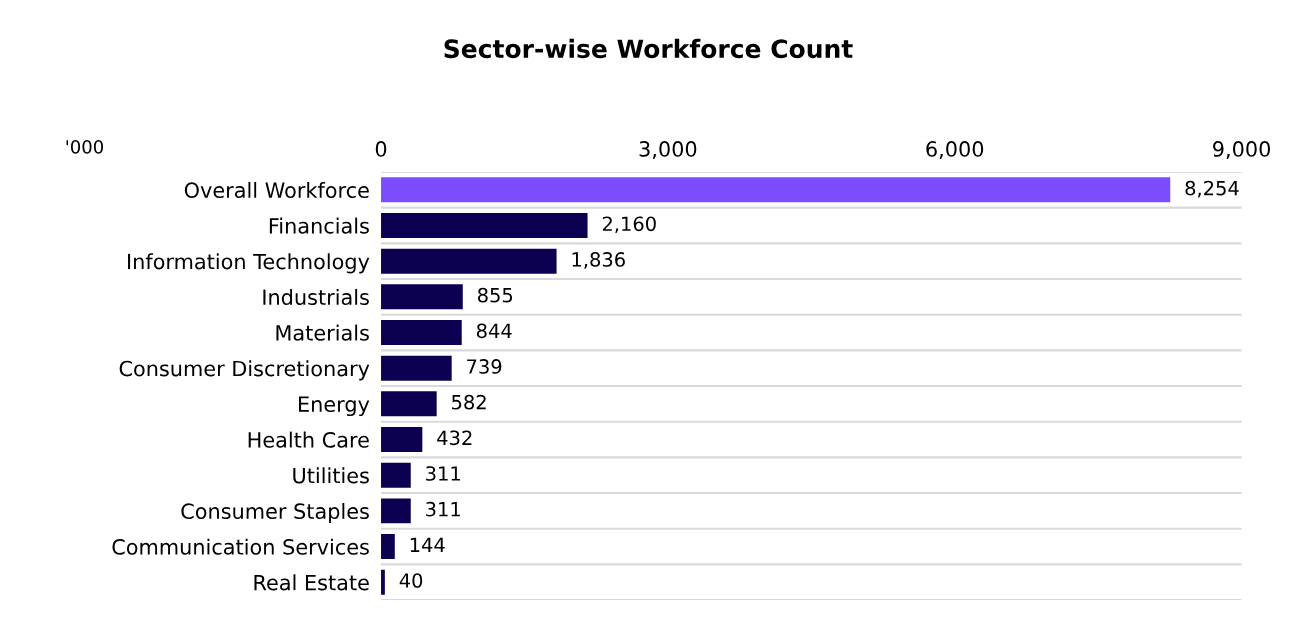 This screenshot has height=637, width=1296. Describe the element at coordinates (494, 331) in the screenshot. I see `data-label: 844` at that location.